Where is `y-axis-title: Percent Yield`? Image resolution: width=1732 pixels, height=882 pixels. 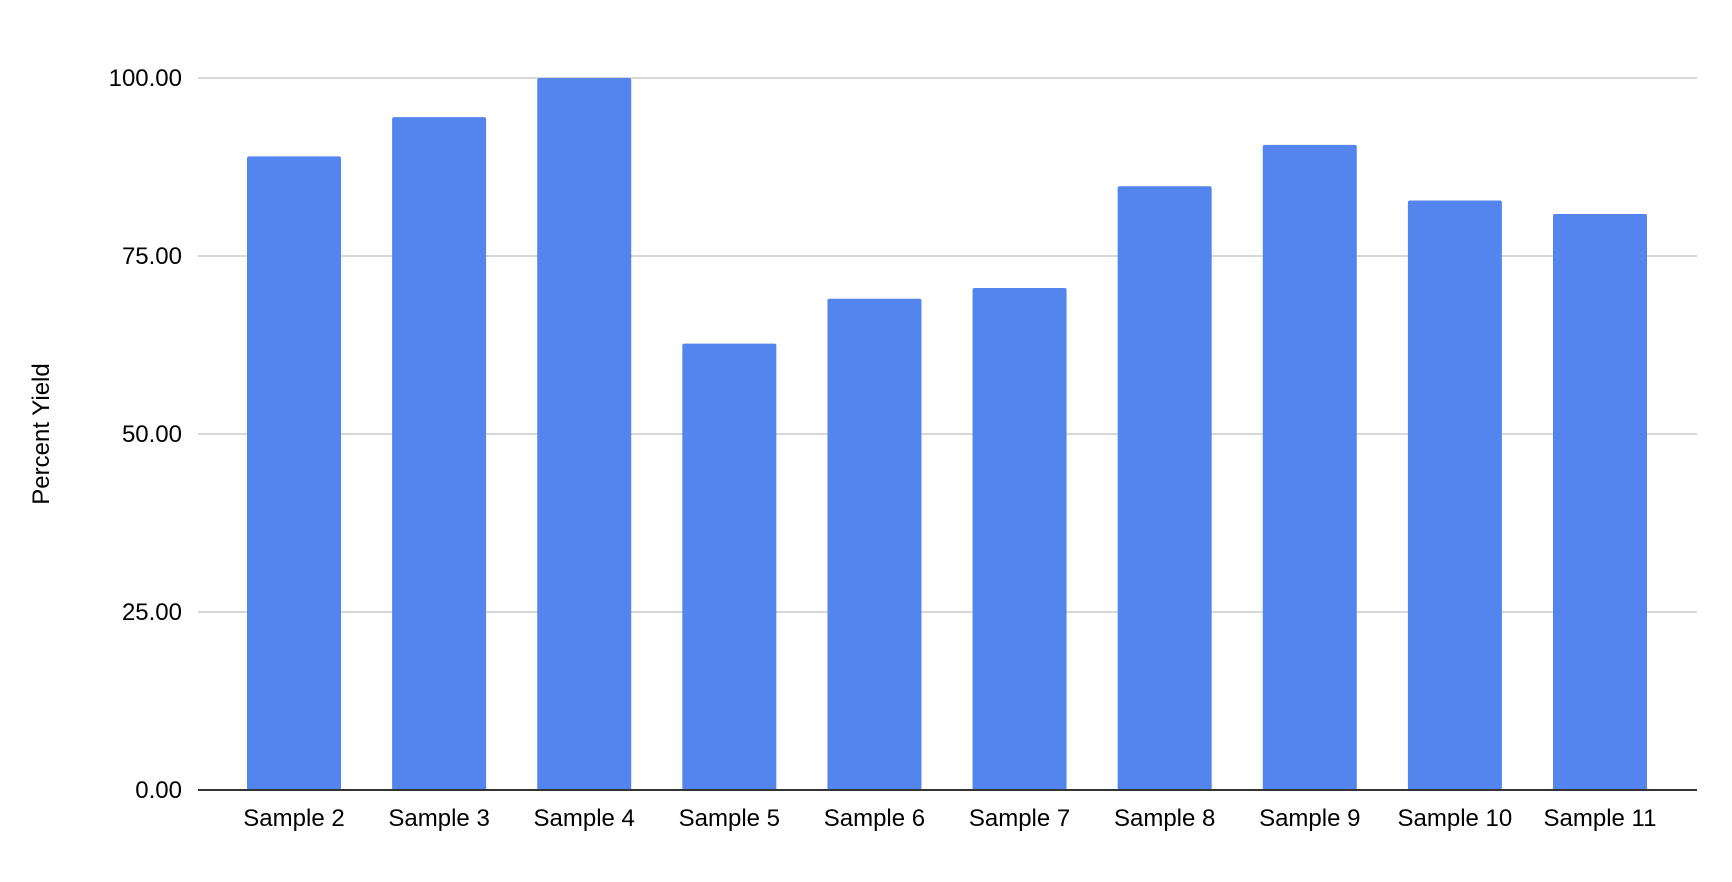
y-axis-title: Percent Yield is located at coordinates (41, 433).